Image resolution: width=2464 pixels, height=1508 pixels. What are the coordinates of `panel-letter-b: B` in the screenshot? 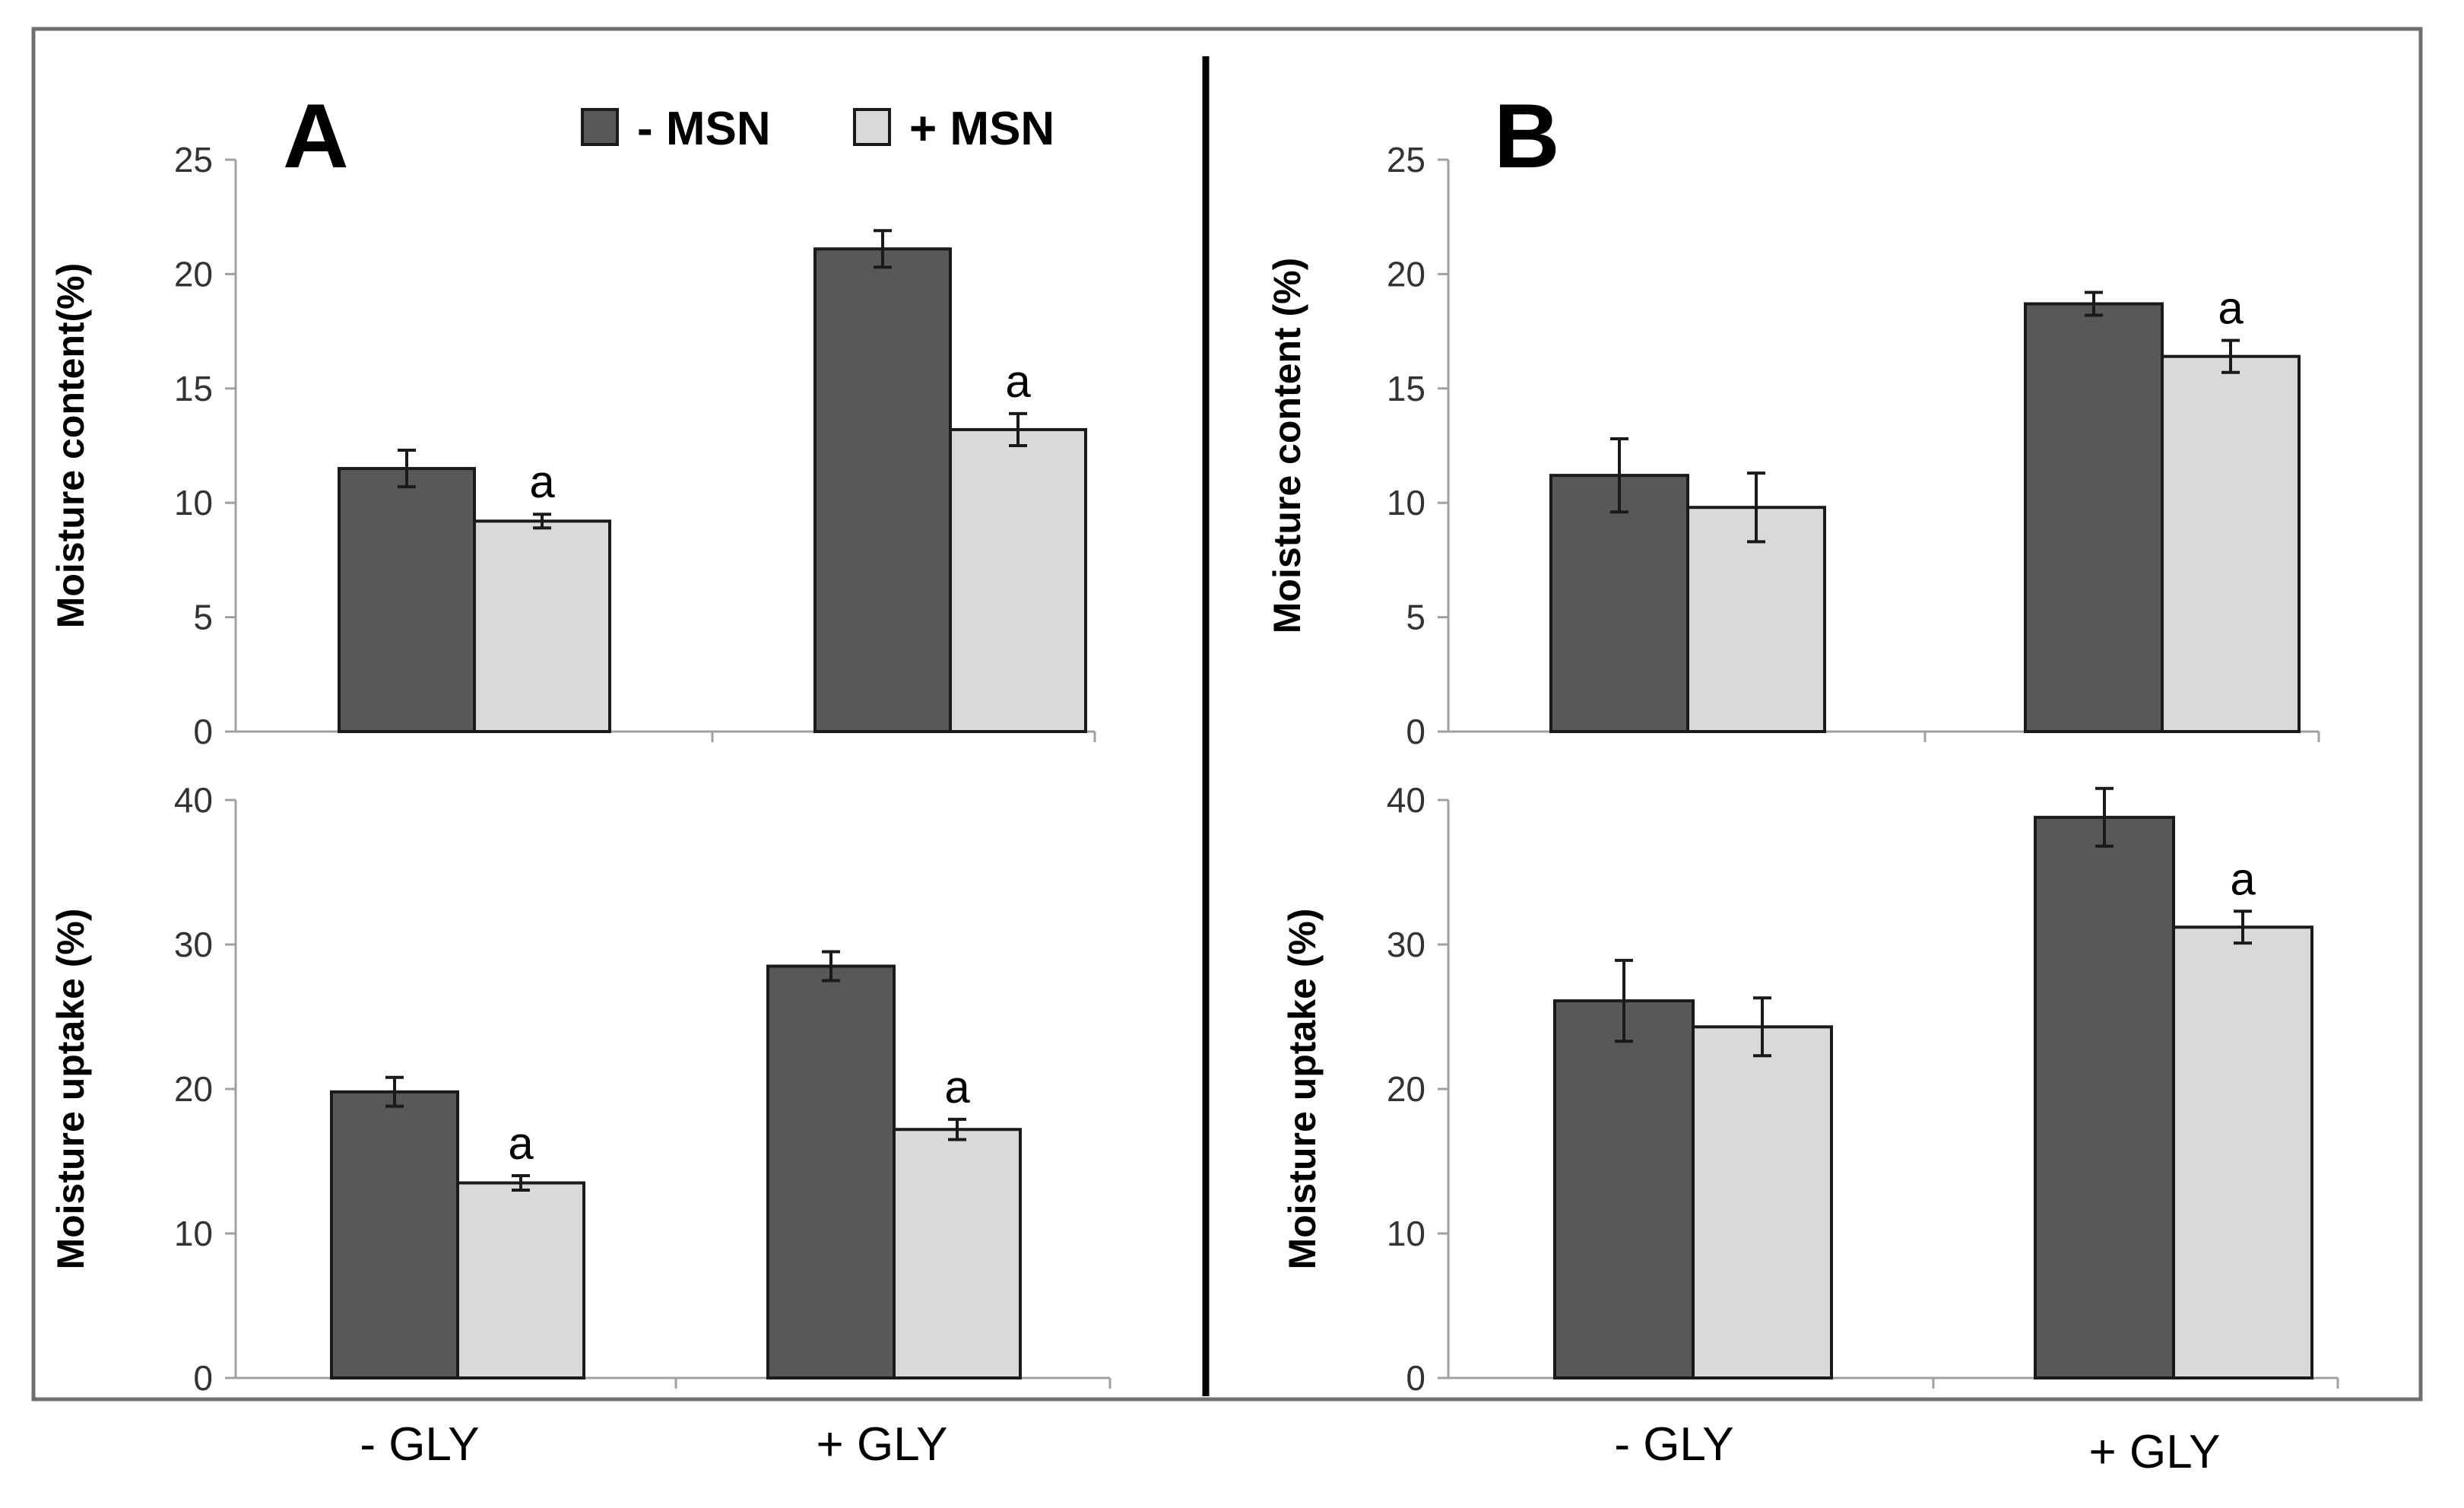 It's located at (1527, 136).